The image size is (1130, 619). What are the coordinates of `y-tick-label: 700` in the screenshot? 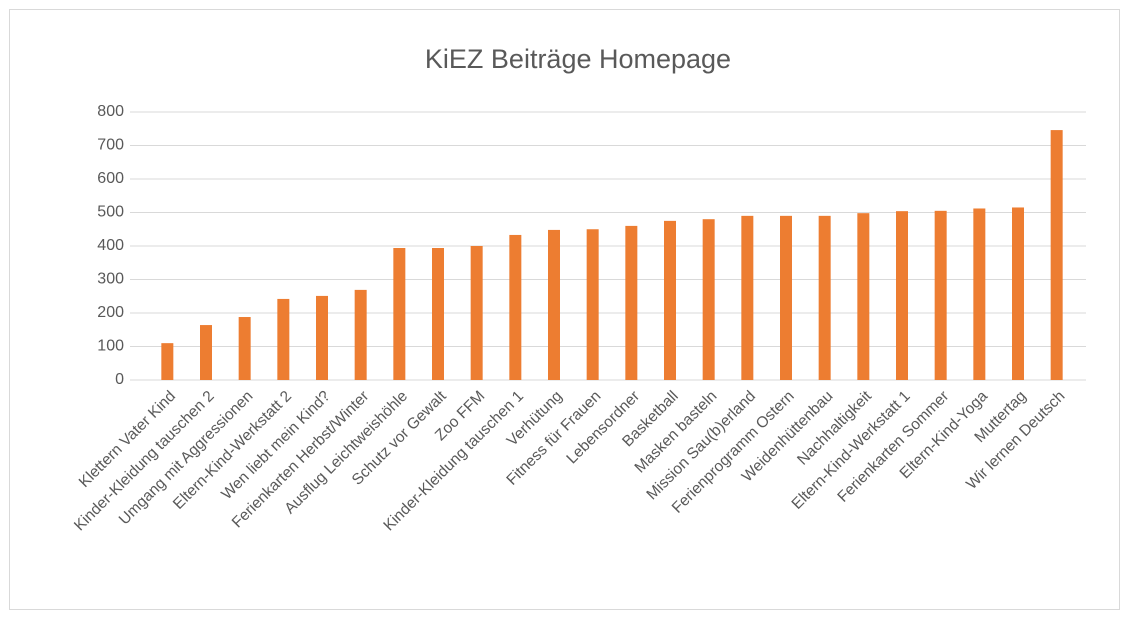 It's located at (110, 145).